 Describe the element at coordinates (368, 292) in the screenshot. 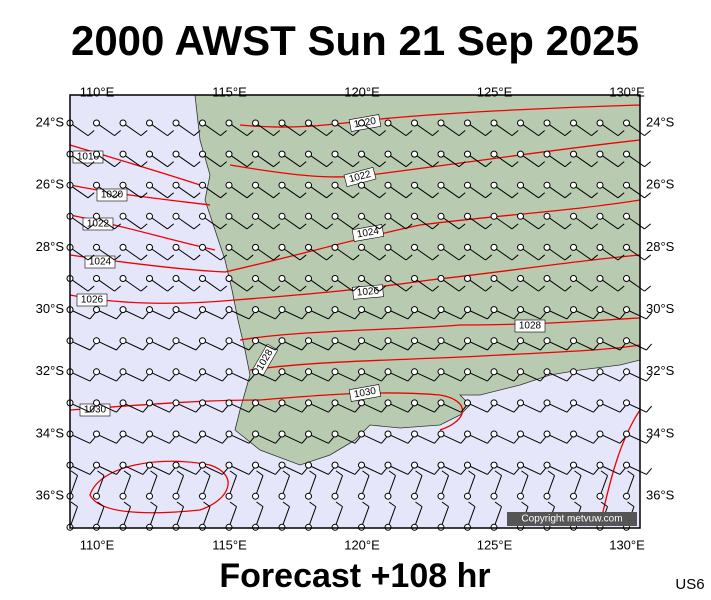

I see `isobar-label-text: 1026` at that location.